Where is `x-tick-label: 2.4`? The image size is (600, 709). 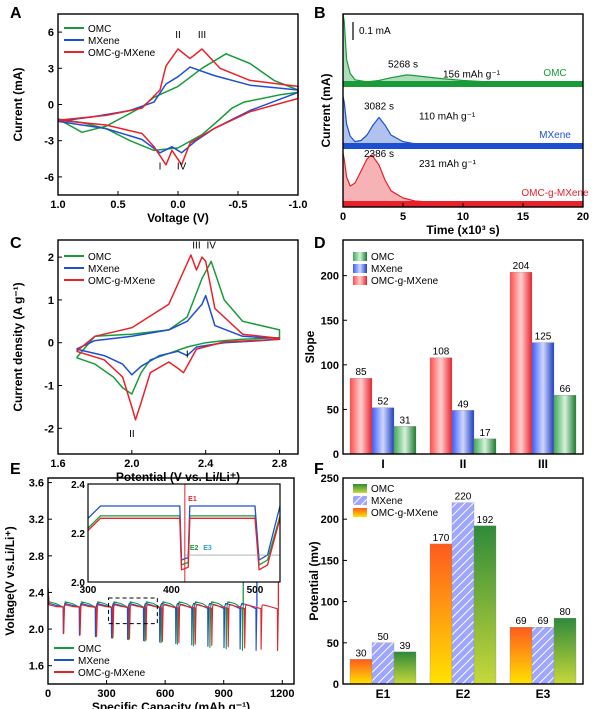 x-tick-label: 2.4 is located at coordinates (206, 464).